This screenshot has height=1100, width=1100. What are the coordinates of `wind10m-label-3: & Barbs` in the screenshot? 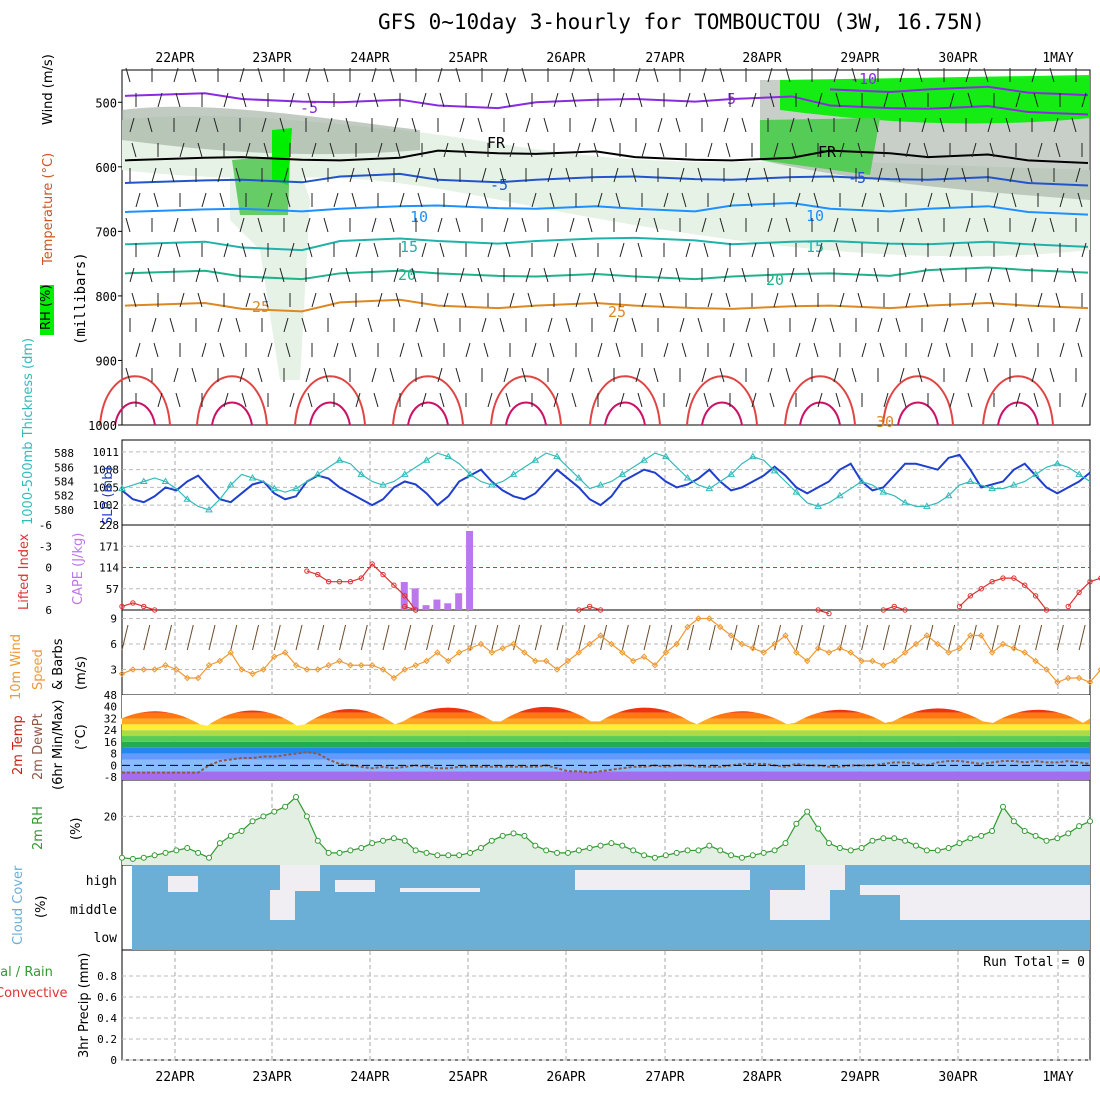 It's located at (58, 664).